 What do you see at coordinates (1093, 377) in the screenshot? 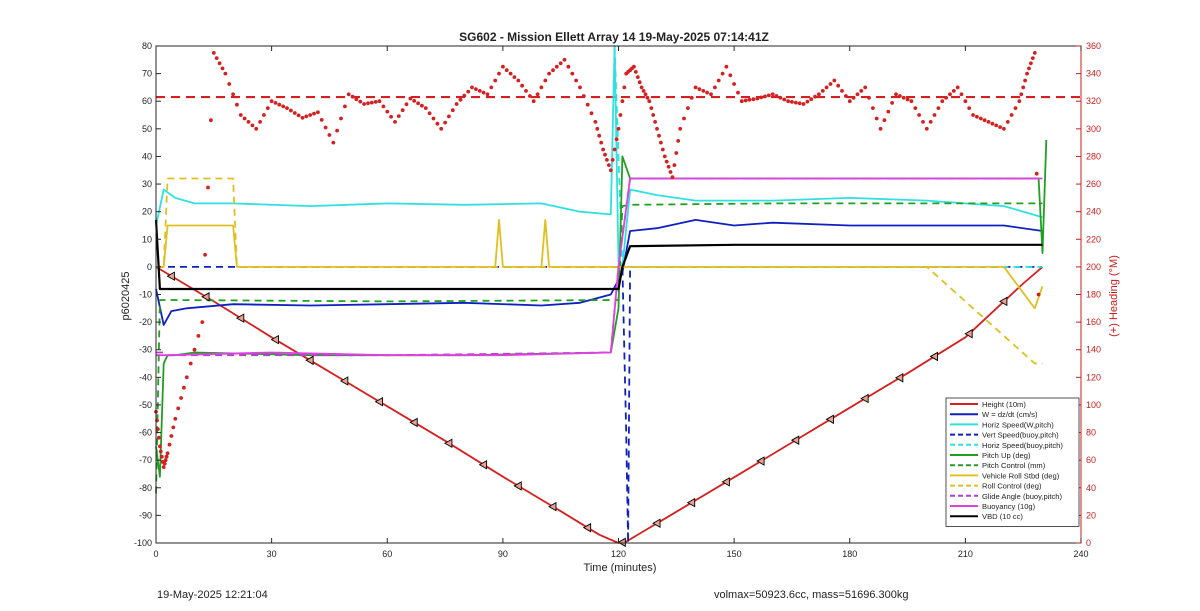
I see `y-right-tick-label-12: 120` at bounding box center [1093, 377].